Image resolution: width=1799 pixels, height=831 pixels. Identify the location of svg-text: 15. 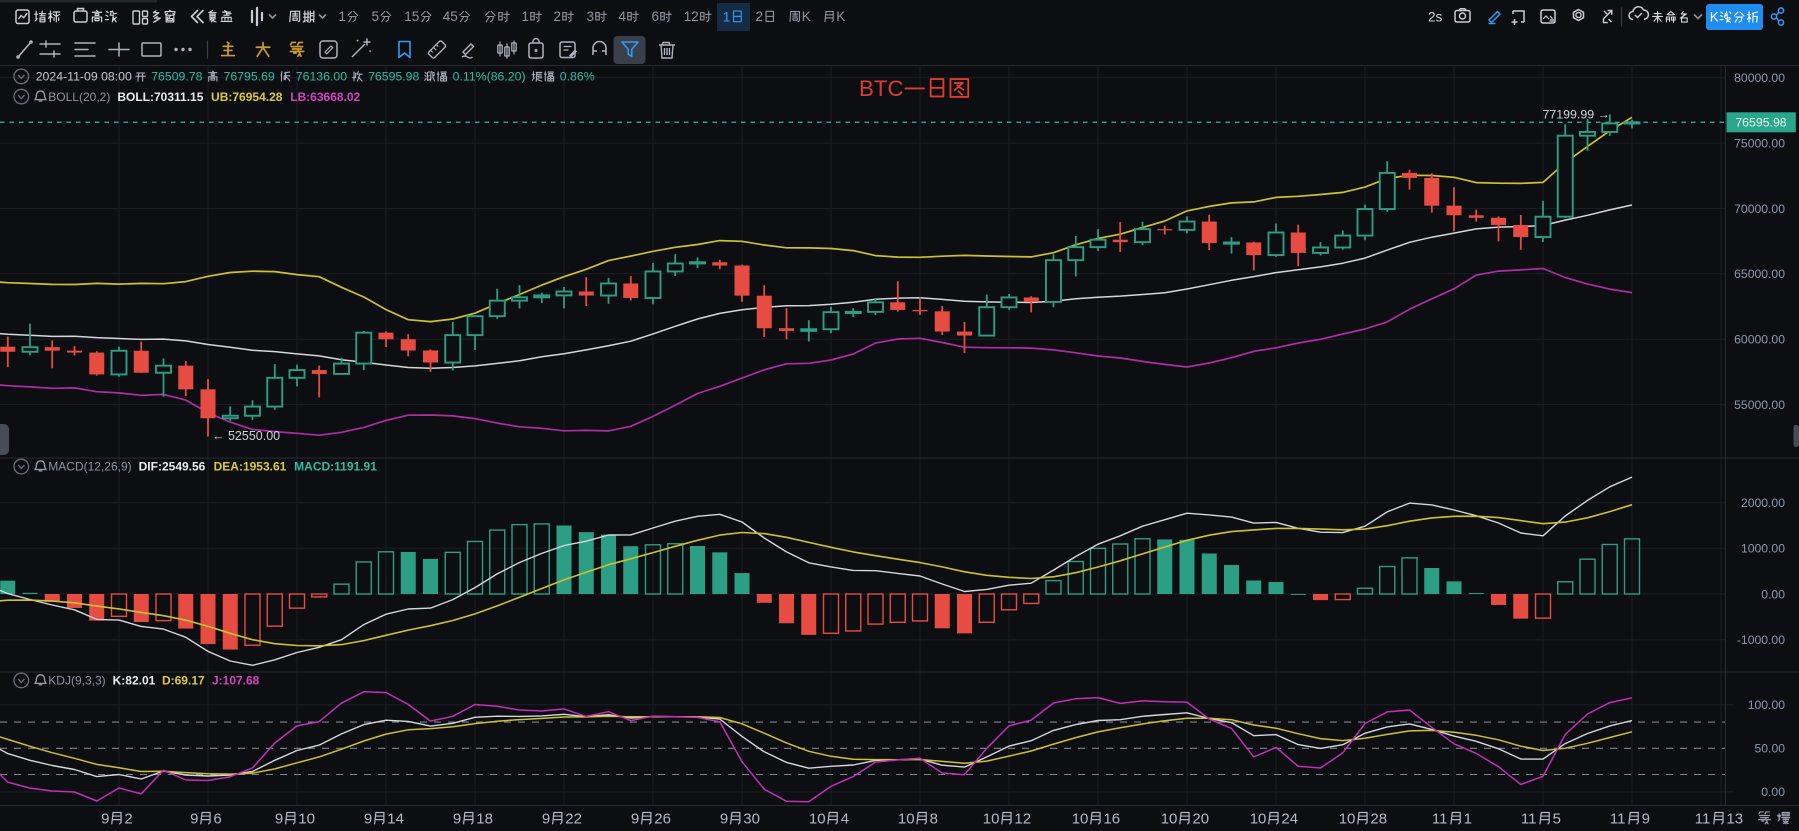
(411, 16).